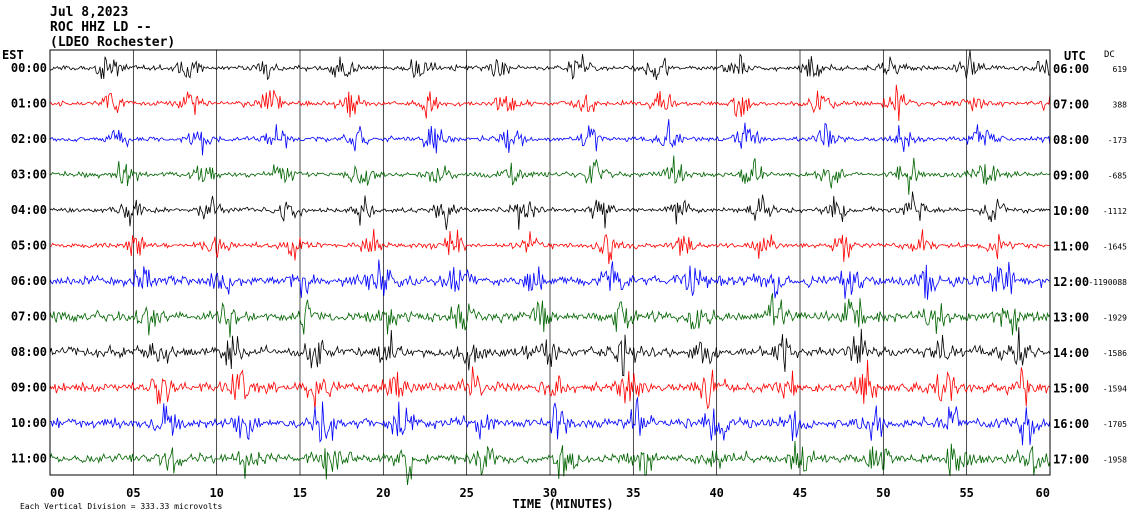 This screenshot has height=519, width=1130. I want to click on x-tick-label: 20, so click(383, 493).